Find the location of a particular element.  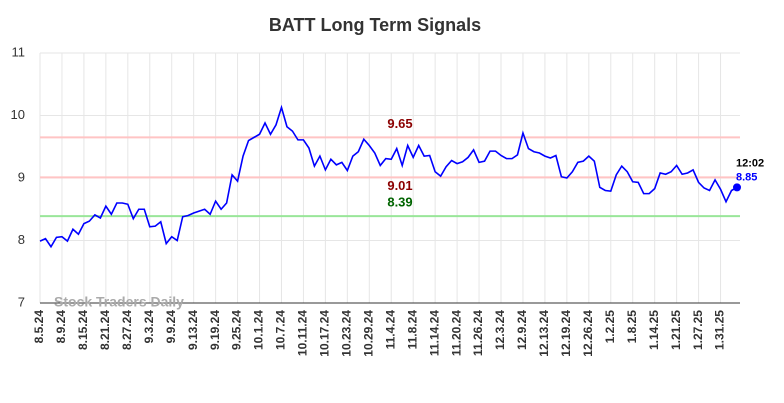

x-tick-label: 1.2.25 is located at coordinates (610, 327).